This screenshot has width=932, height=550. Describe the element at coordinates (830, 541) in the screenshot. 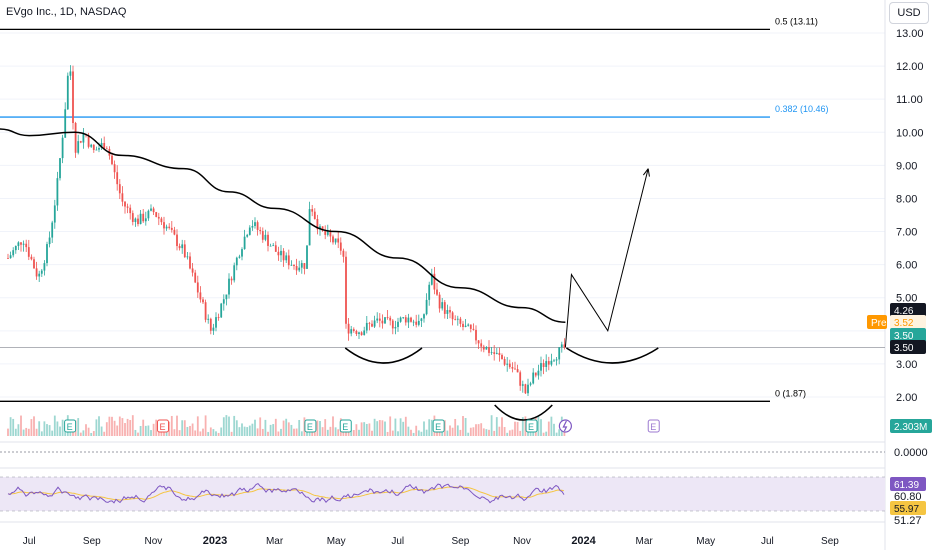

I see `time-tick-label: Sep` at that location.